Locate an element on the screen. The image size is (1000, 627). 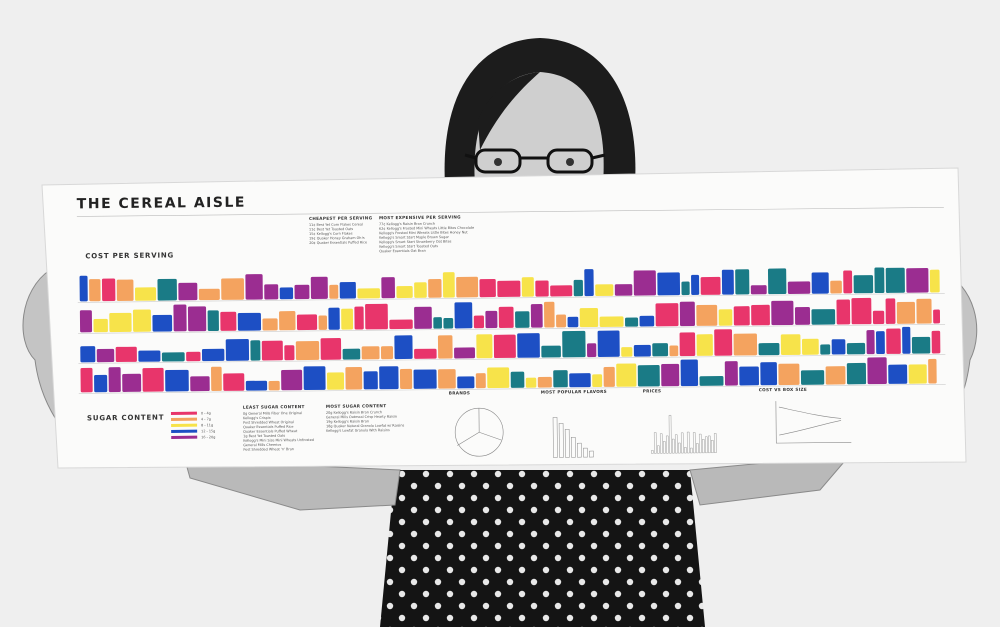
list-item: Kellogg's Smart Start Maple Brown Sugar is located at coordinates (414, 237).